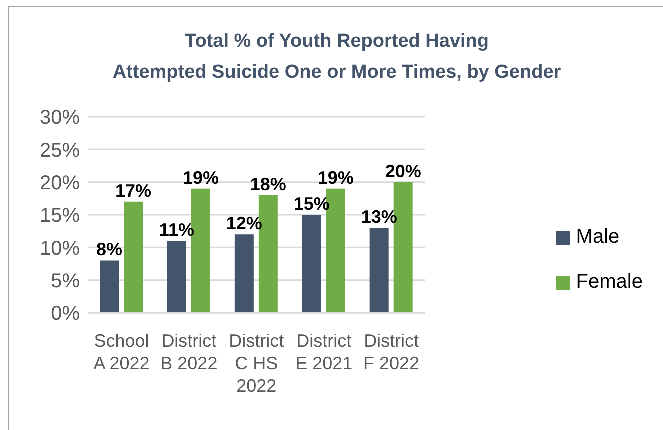  I want to click on x-tick-label: District E 2021, so click(324, 352).